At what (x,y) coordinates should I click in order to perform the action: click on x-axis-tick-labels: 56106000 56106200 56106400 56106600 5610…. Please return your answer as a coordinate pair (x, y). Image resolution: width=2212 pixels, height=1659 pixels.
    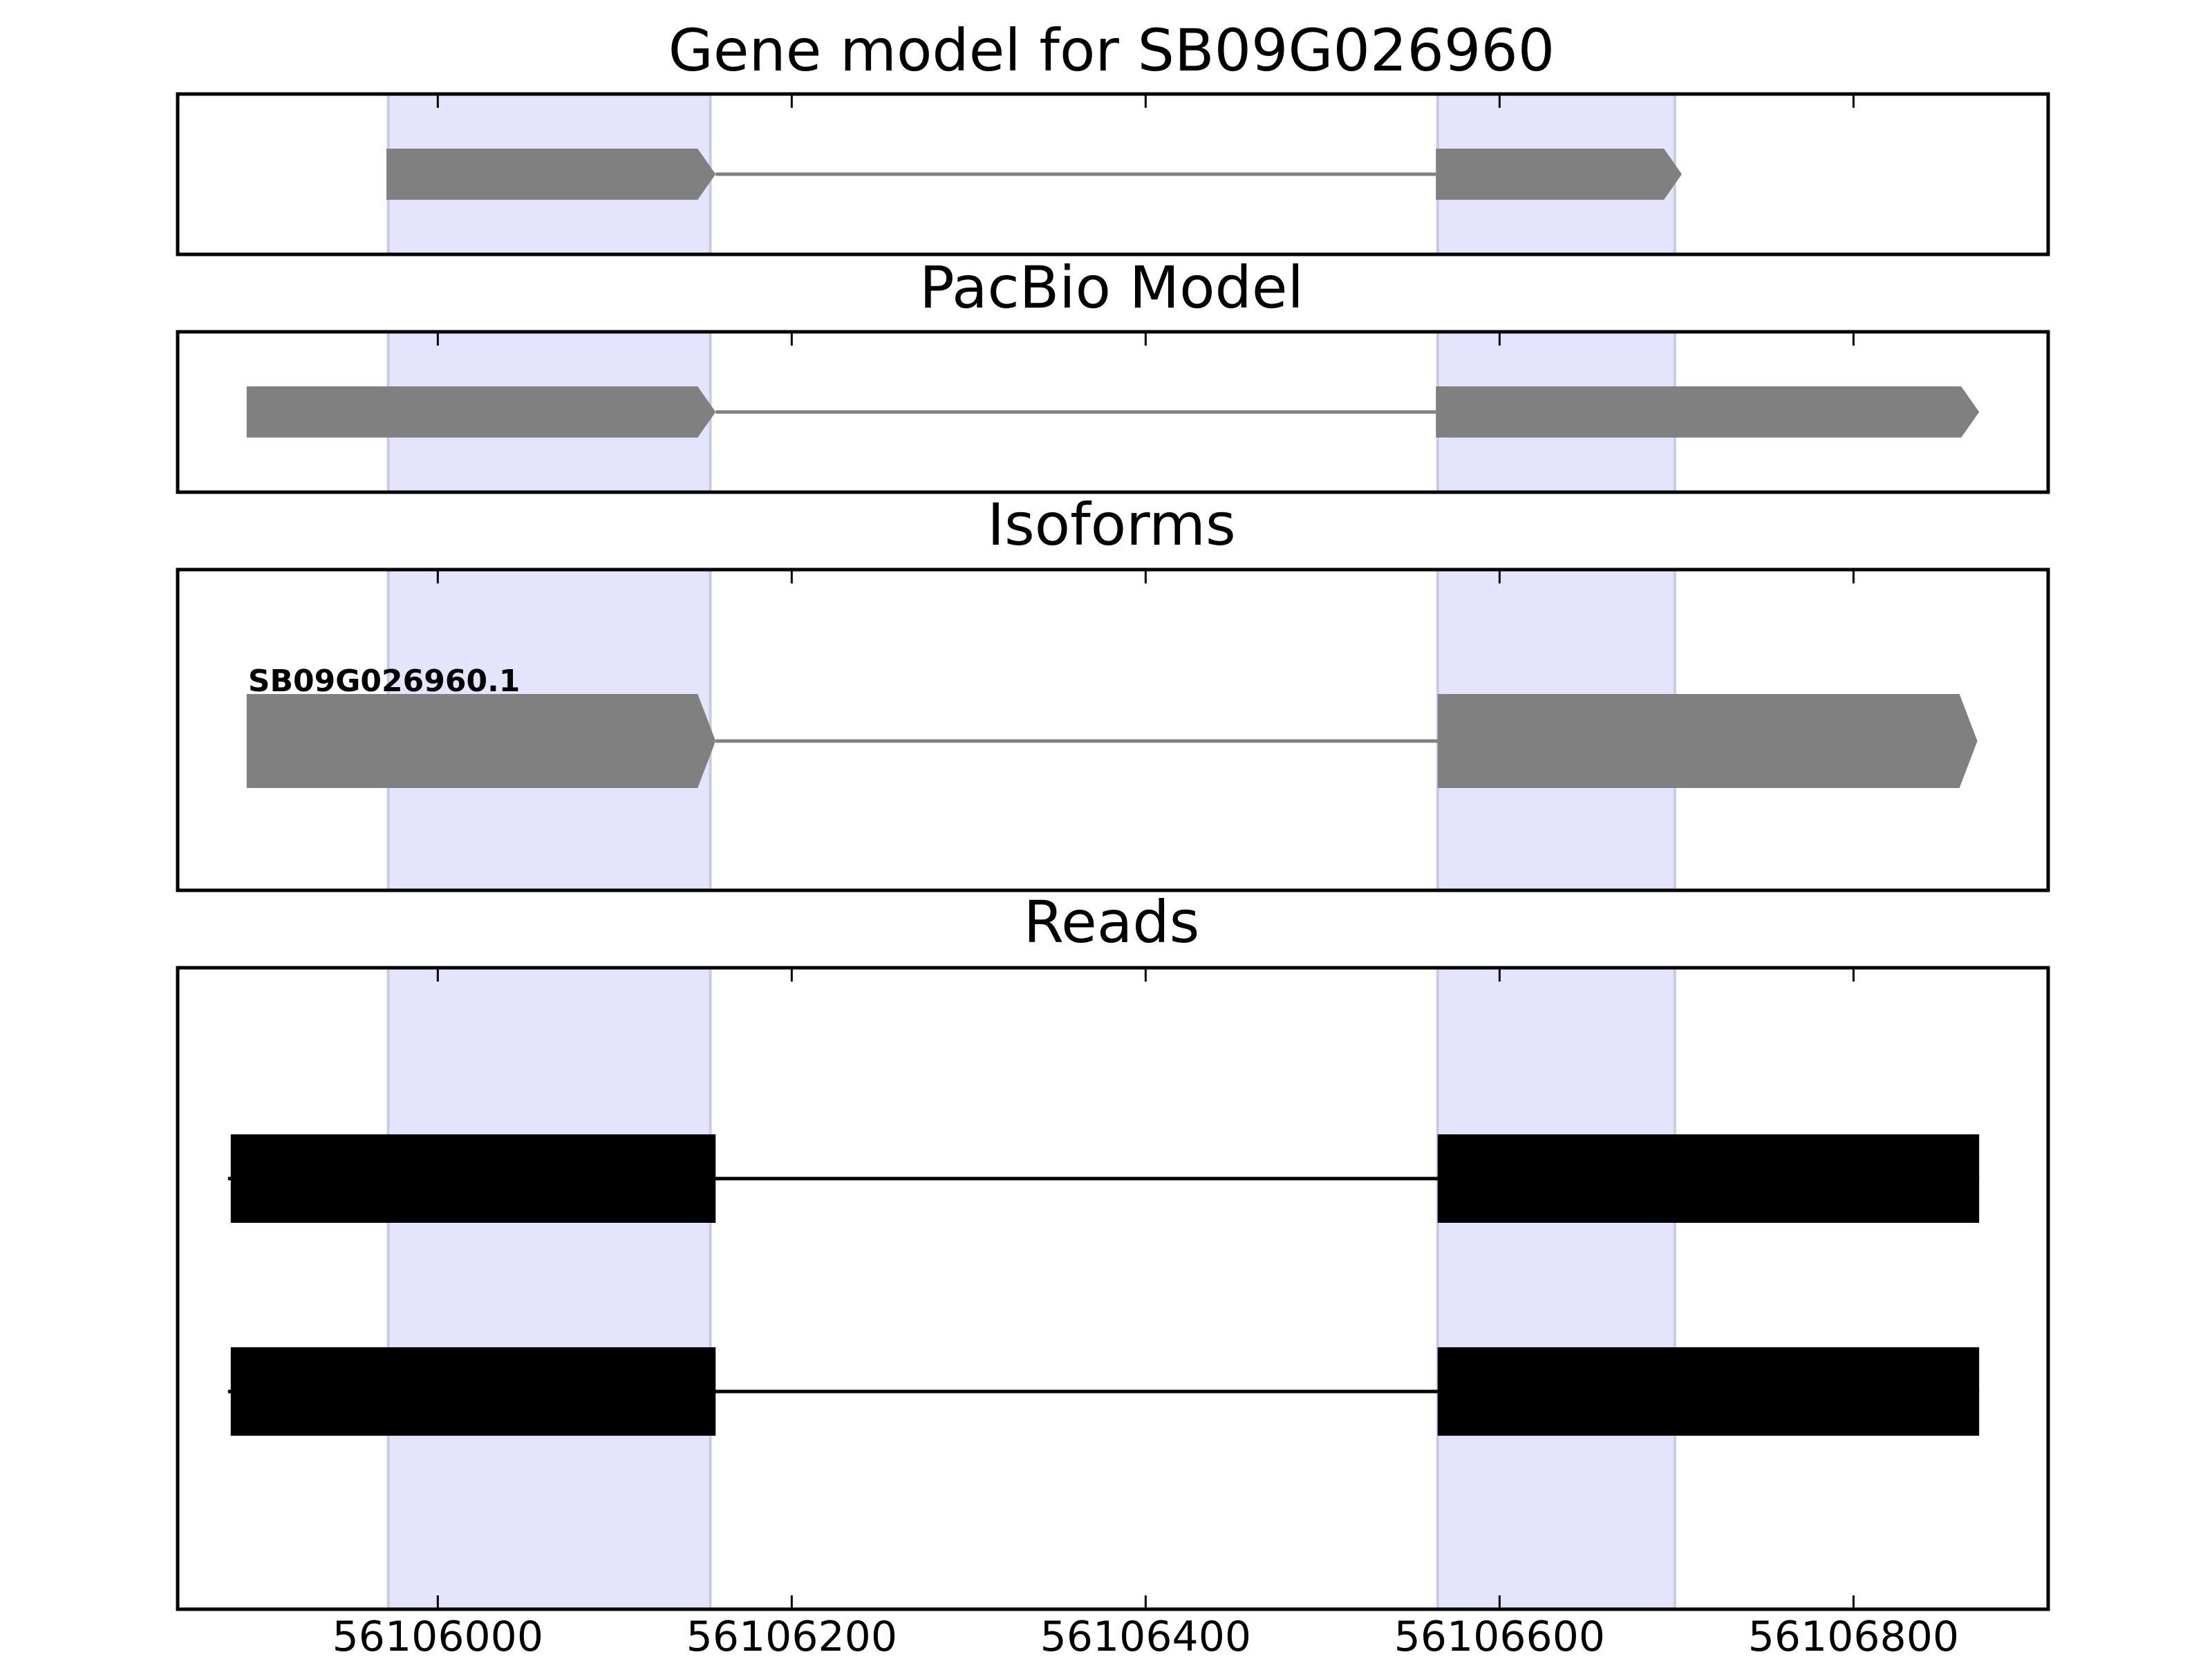
    Looking at the image, I should click on (1145, 1636).